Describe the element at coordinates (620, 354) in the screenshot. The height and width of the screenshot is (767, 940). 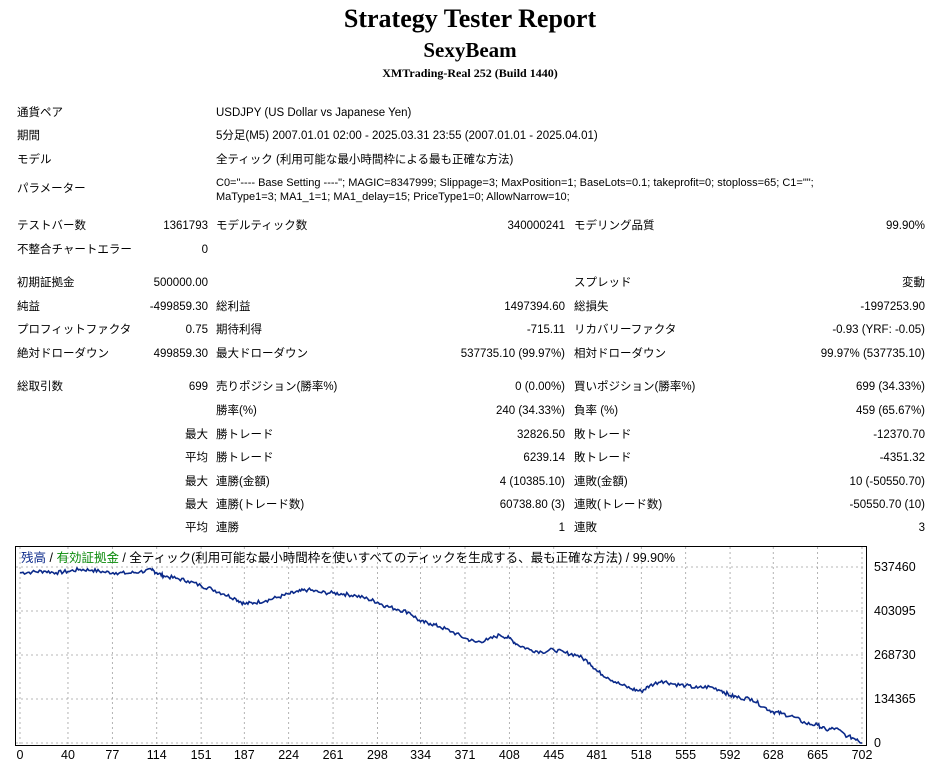
I see `rel-drawdown-label: 相対ドローダウン` at that location.